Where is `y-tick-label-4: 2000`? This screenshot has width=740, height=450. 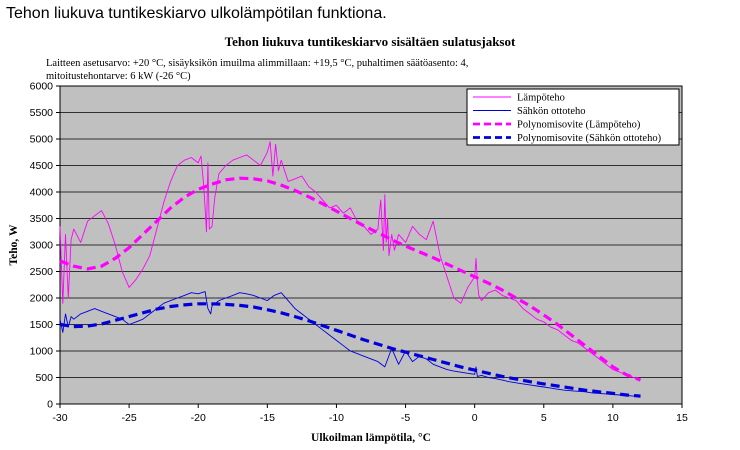 y-tick-label-4: 2000 is located at coordinates (42, 299).